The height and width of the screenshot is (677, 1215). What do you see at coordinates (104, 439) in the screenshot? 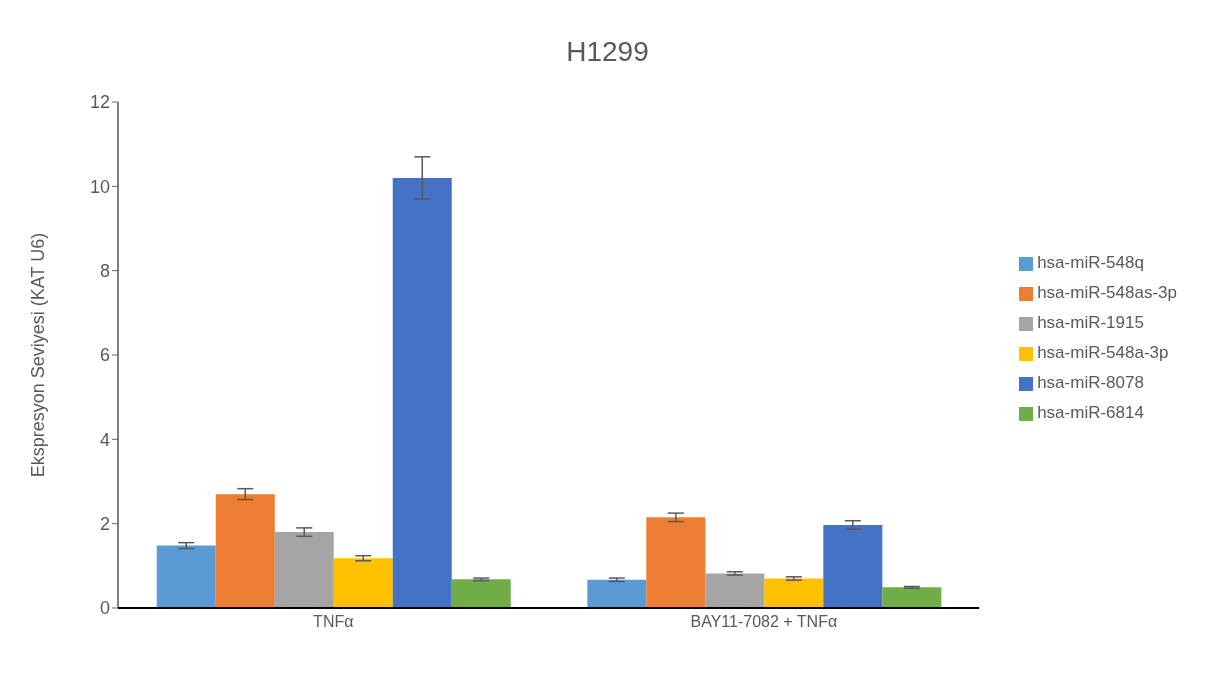
I see `y-tick-label: 4` at bounding box center [104, 439].